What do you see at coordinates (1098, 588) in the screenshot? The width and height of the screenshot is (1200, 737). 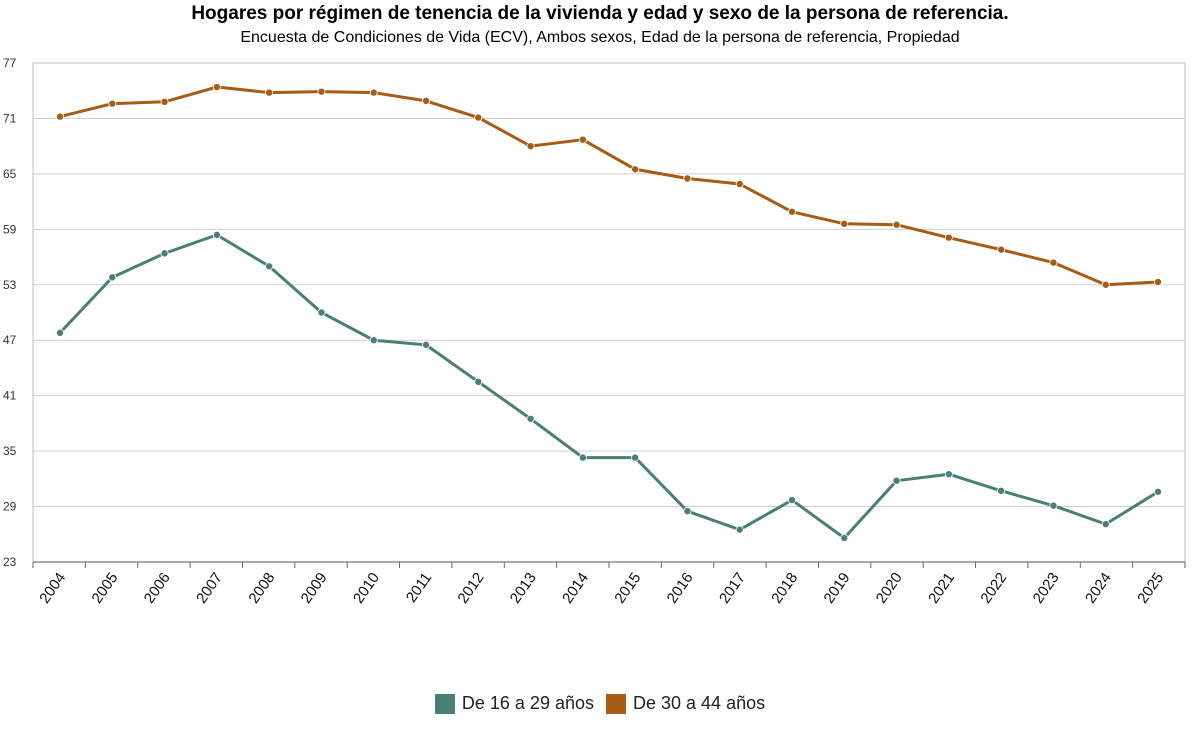 I see `x-tick-label: 2024` at bounding box center [1098, 588].